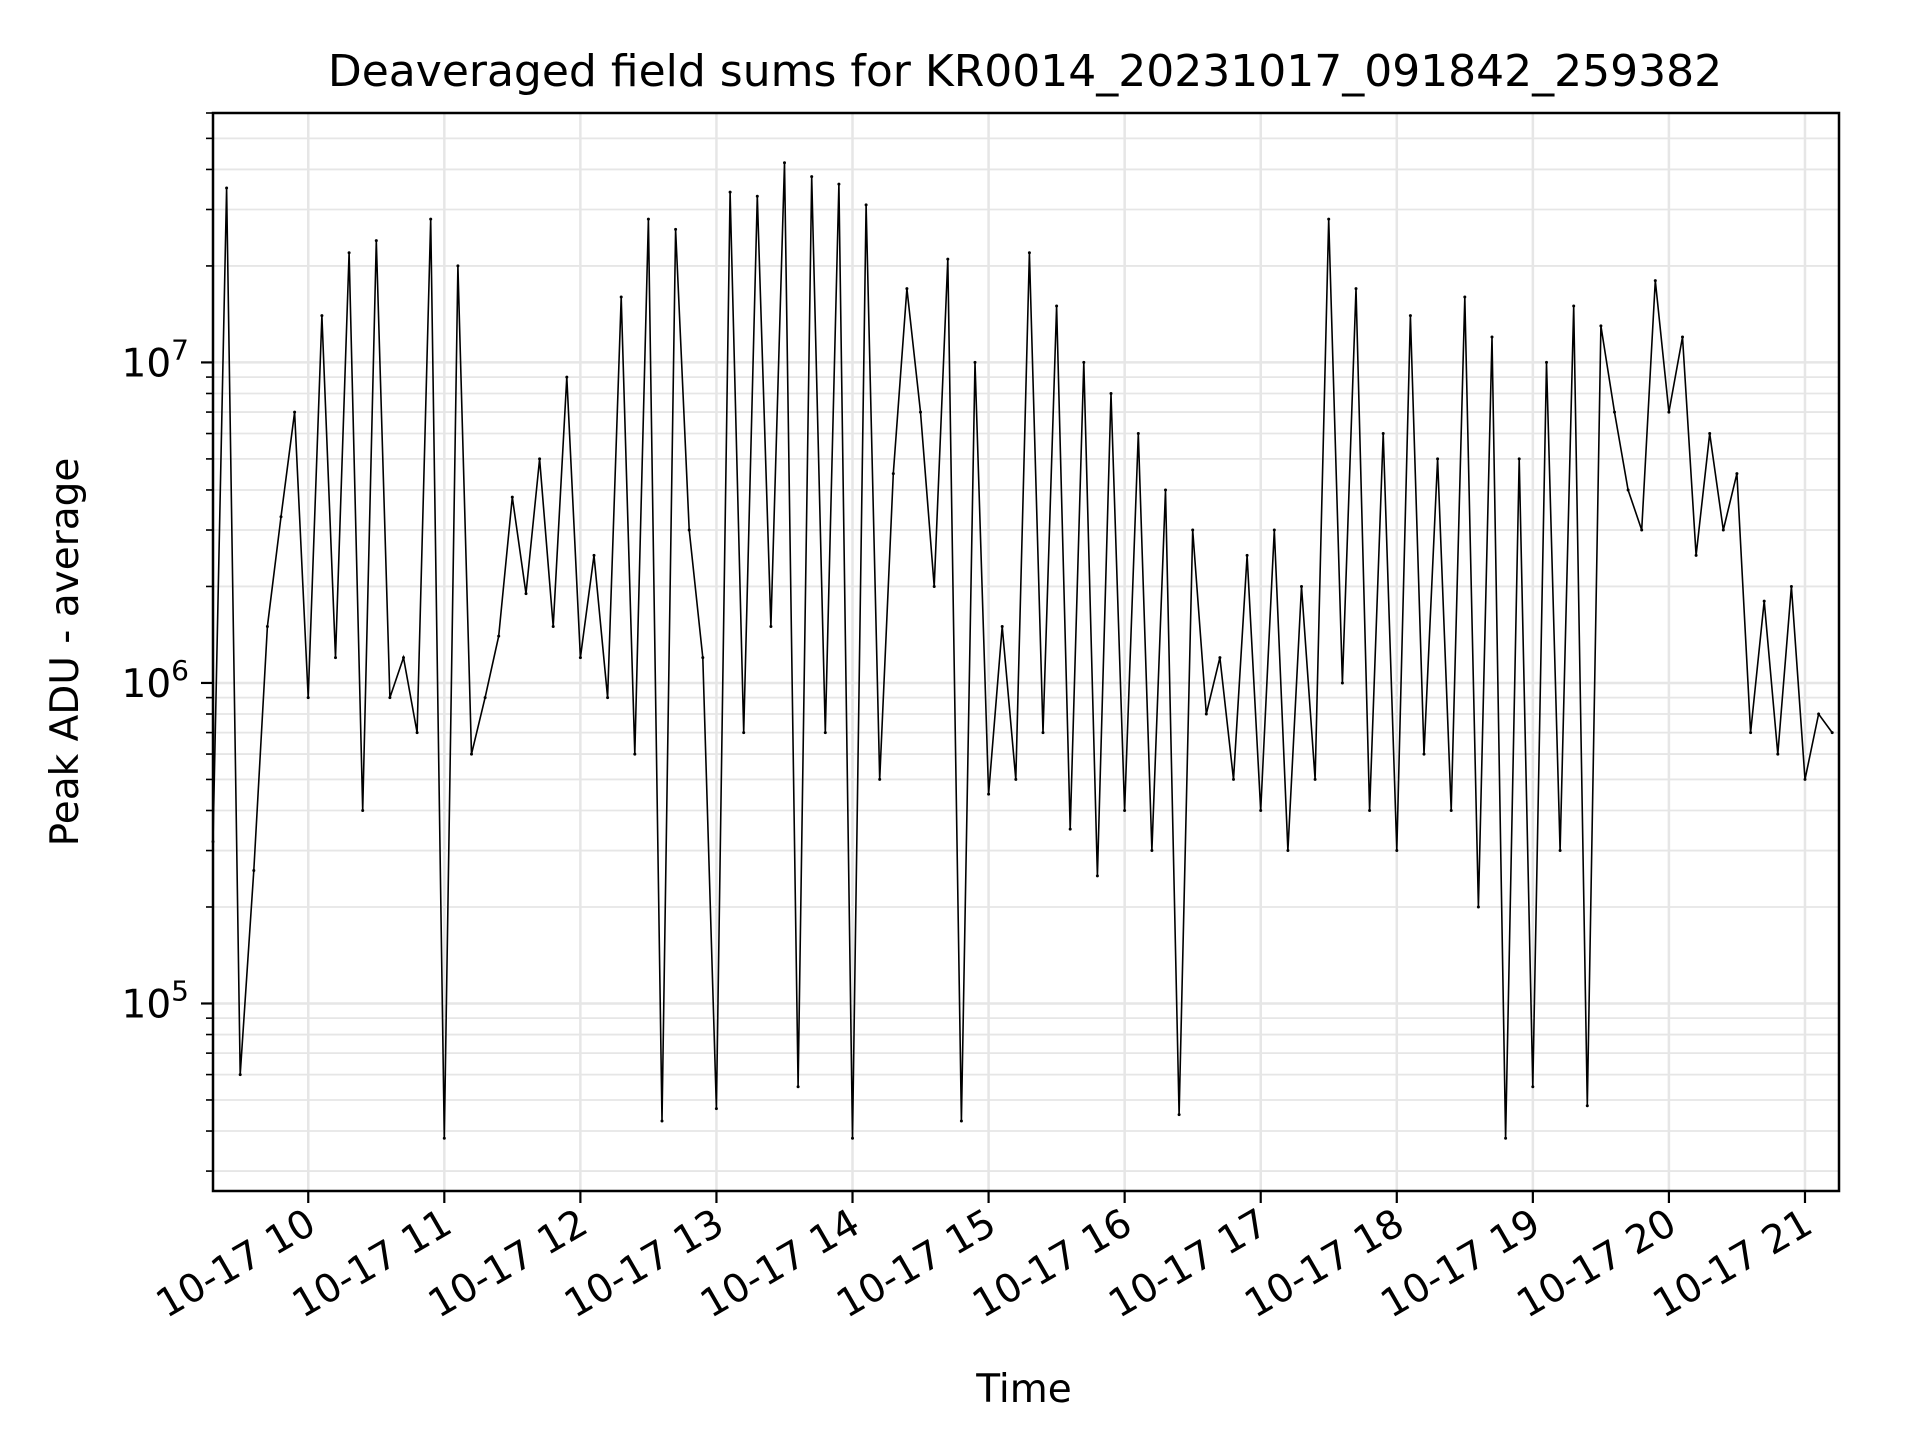 The image size is (1920, 1440). I want to click on y-tick-label-exponent: 6, so click(180, 670).